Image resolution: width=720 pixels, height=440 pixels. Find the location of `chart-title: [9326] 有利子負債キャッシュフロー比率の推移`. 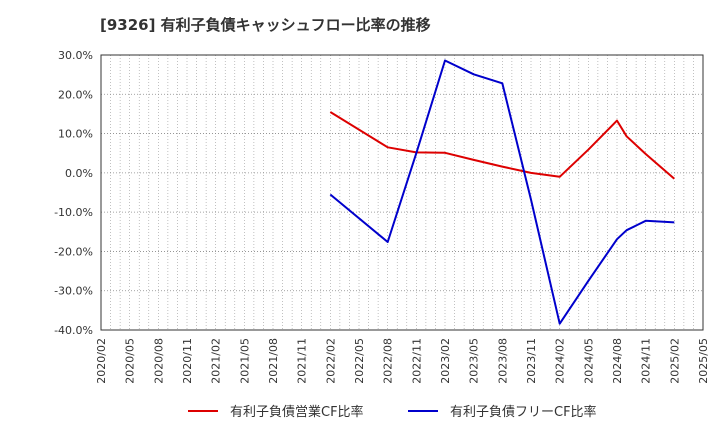

chart-title: [9326] 有利子負債キャッシュフロー比率の推移 is located at coordinates (265, 25).